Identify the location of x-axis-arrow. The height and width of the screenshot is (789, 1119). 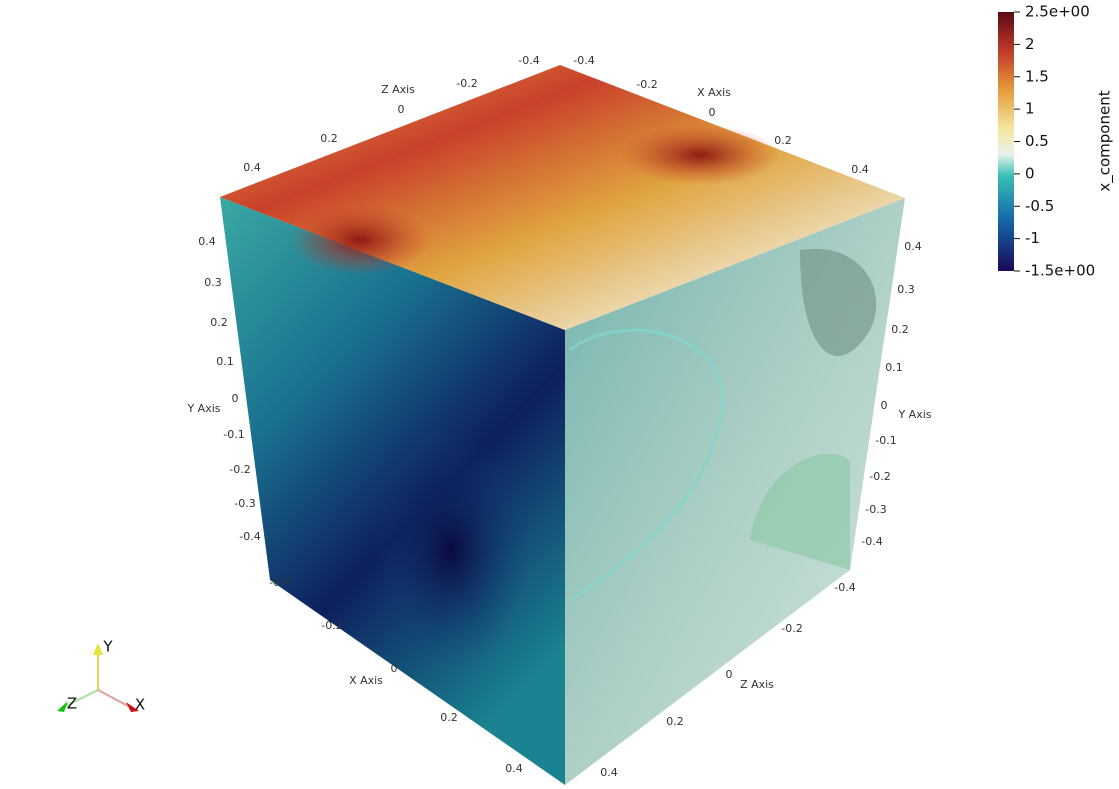
(114, 698).